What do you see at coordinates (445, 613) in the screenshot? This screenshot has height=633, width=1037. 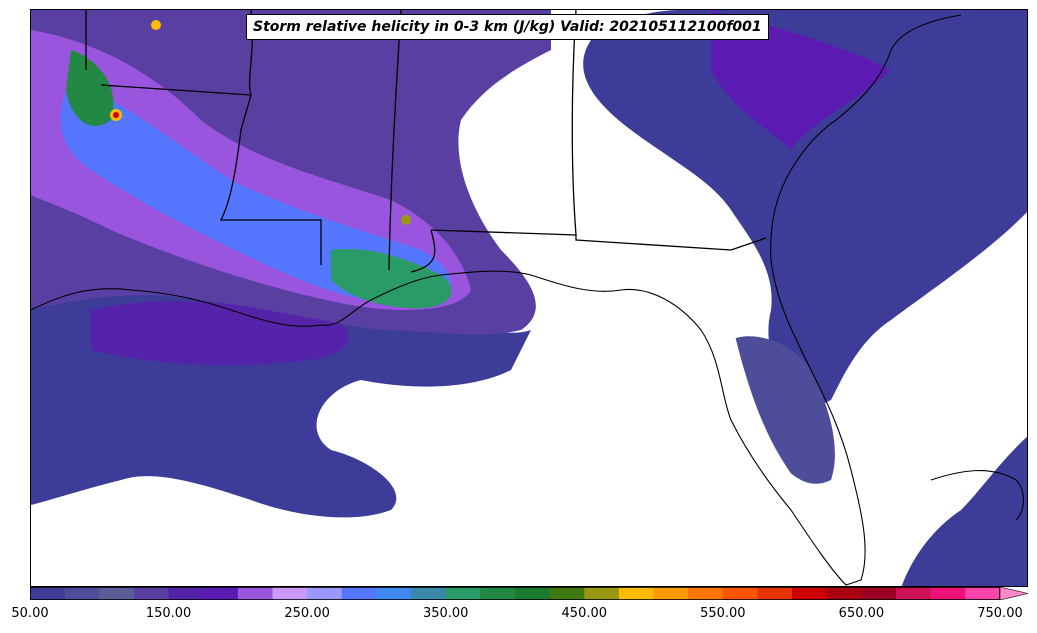 I see `colorbar-tick-label: 350.00` at bounding box center [445, 613].